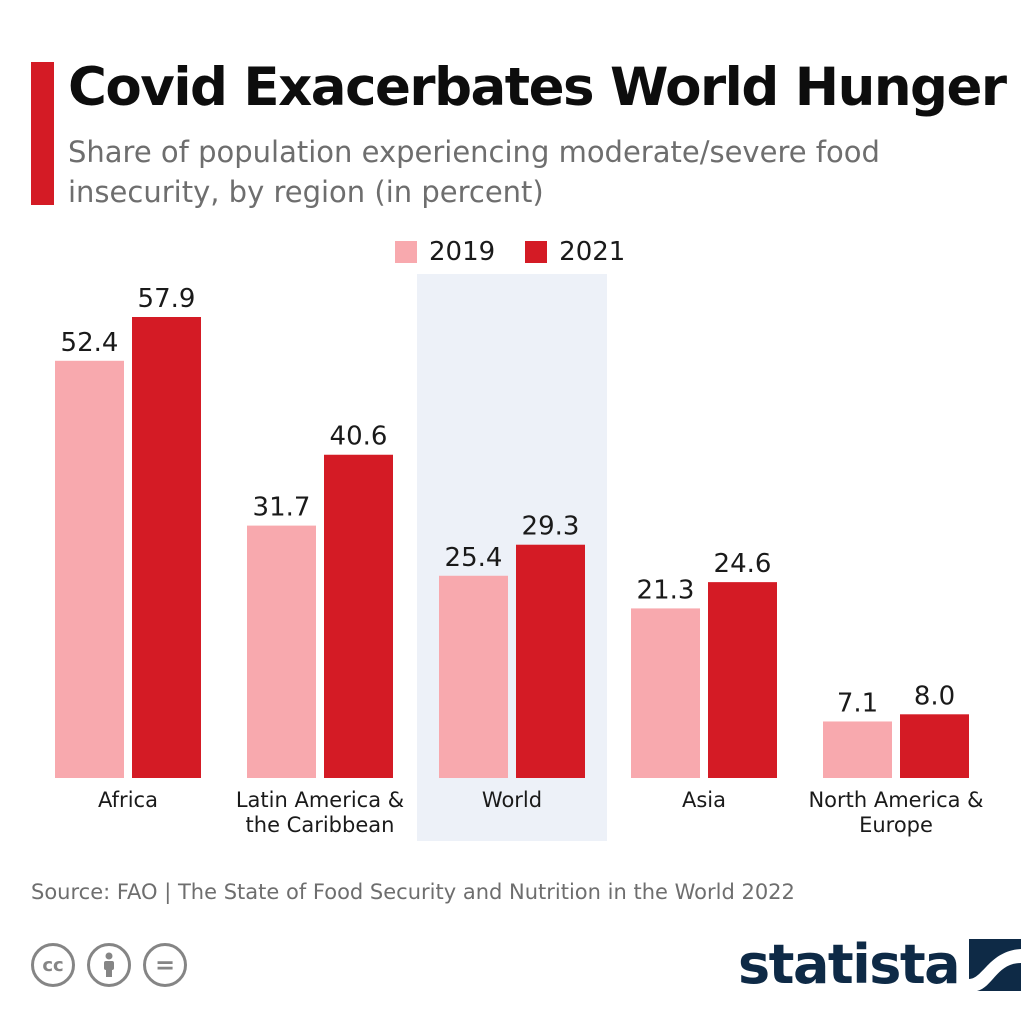 This screenshot has width=1024, height=1024. I want to click on license-icons: cc =, so click(109, 965).